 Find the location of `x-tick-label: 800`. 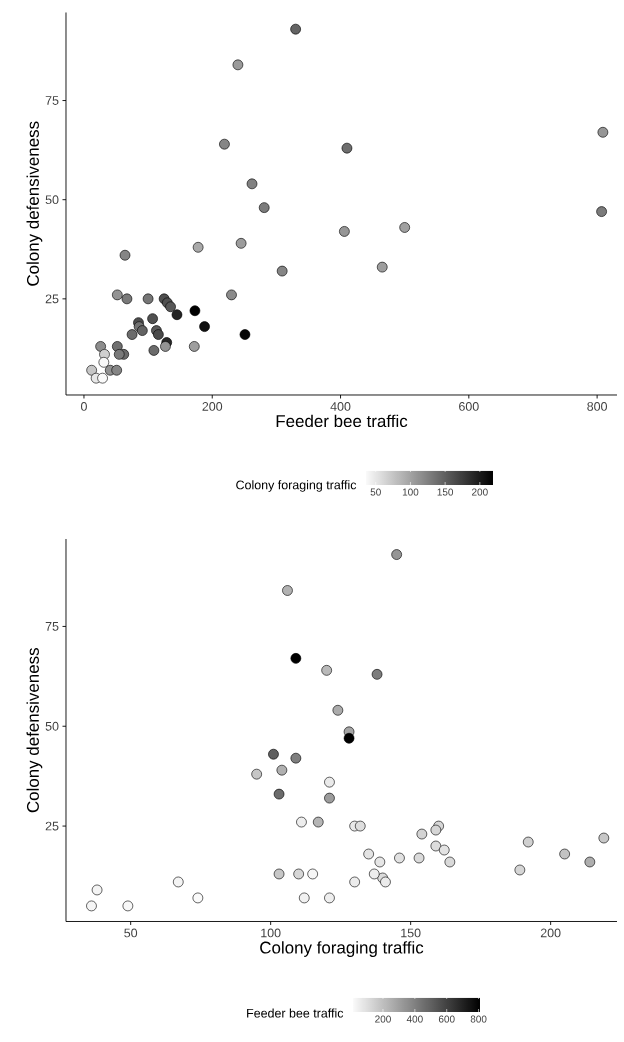

x-tick-label: 800 is located at coordinates (597, 406).